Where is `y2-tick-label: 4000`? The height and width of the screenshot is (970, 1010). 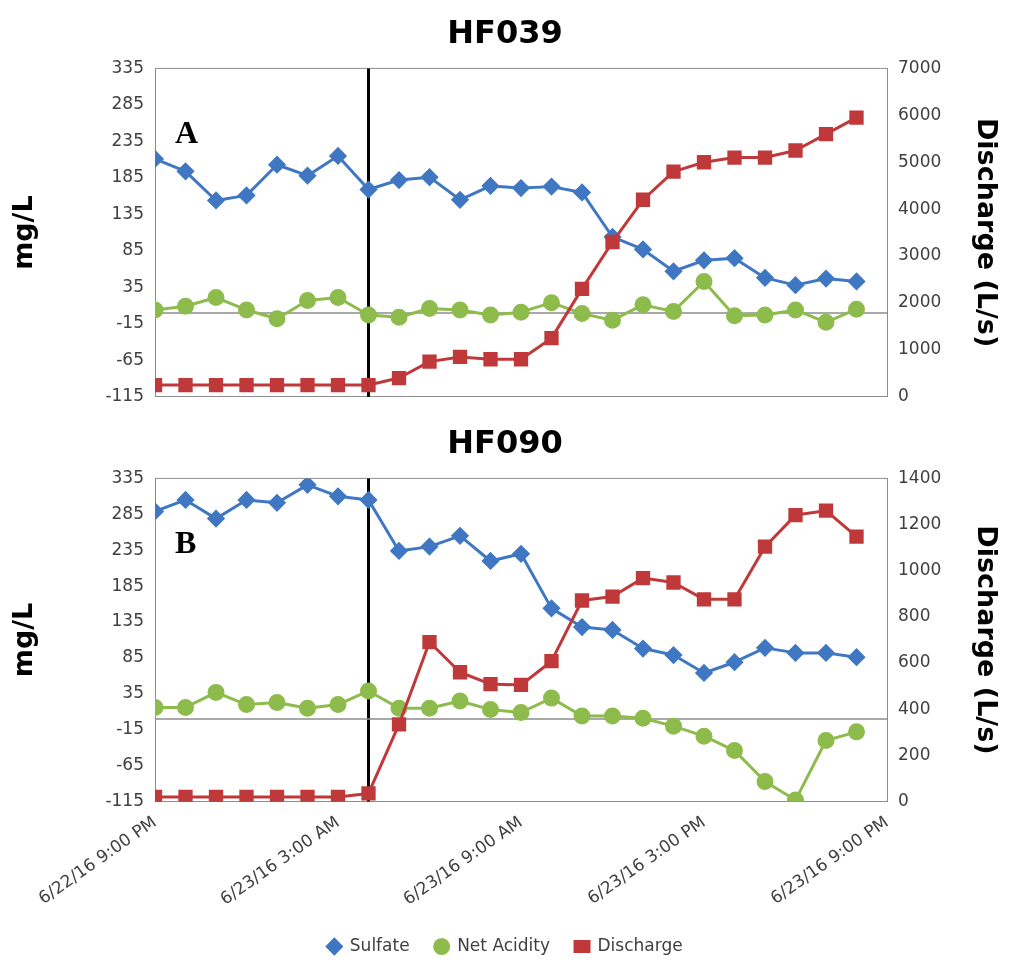 y2-tick-label: 4000 is located at coordinates (920, 207).